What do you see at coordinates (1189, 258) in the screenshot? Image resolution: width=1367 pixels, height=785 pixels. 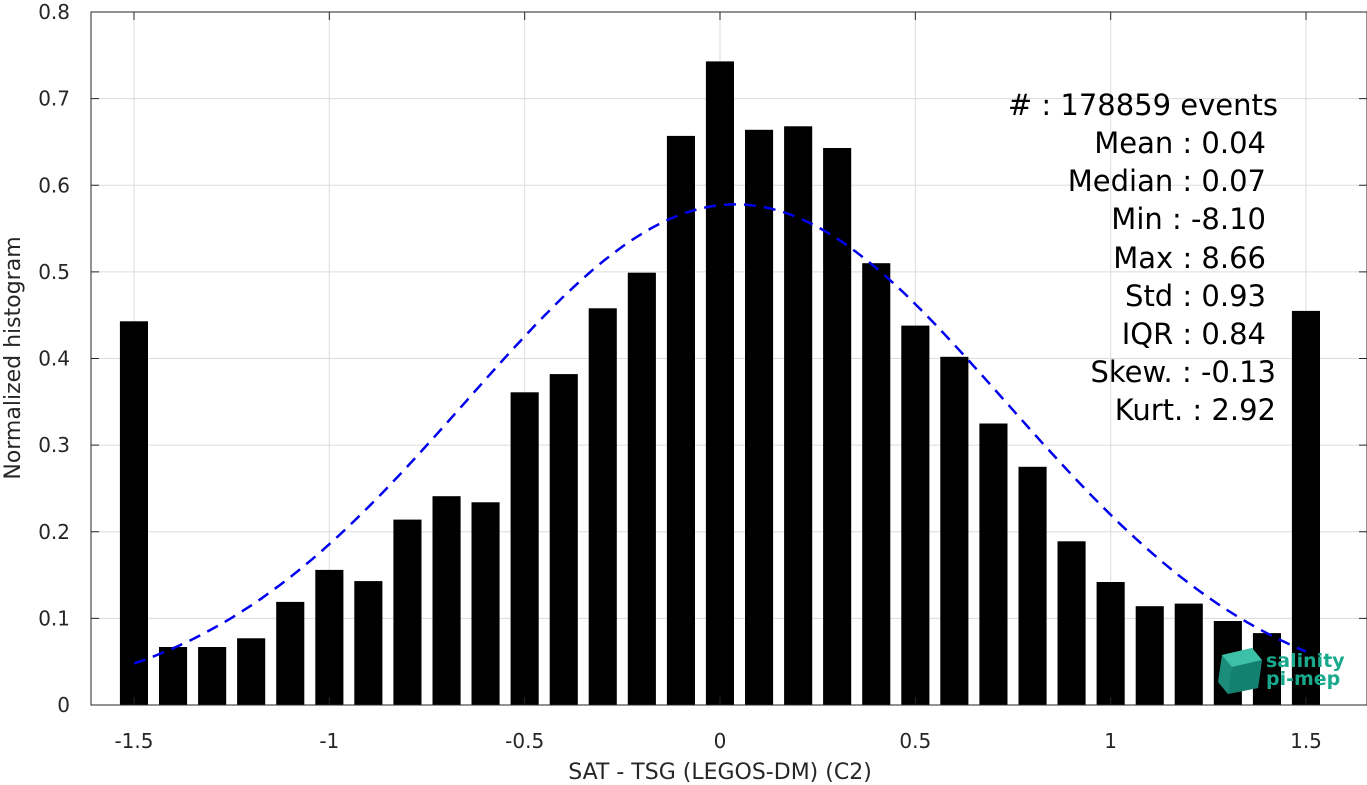 I see `stat-max: Max : 8.66` at bounding box center [1189, 258].